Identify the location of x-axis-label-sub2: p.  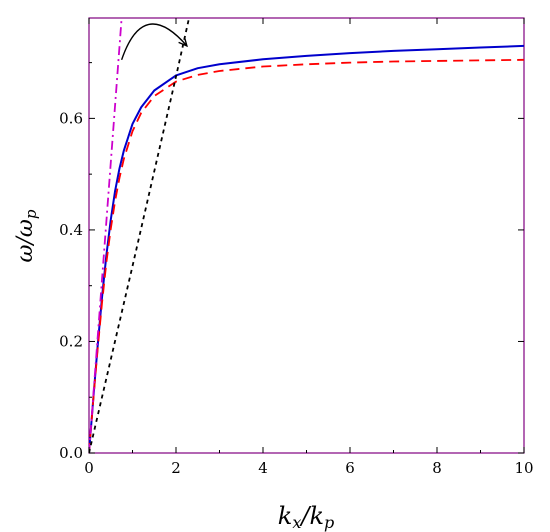
(329, 522).